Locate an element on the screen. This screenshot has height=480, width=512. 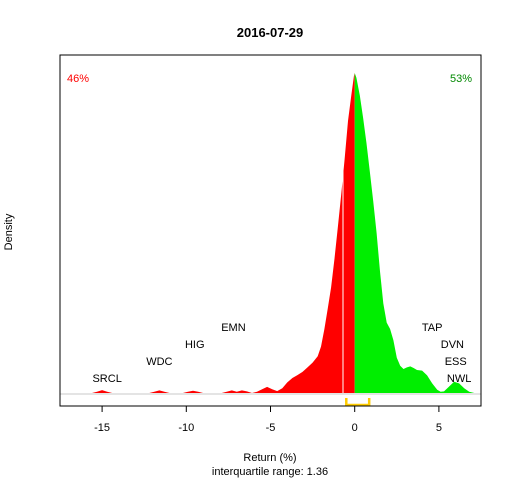
ticker-label: ESS is located at coordinates (456, 362).